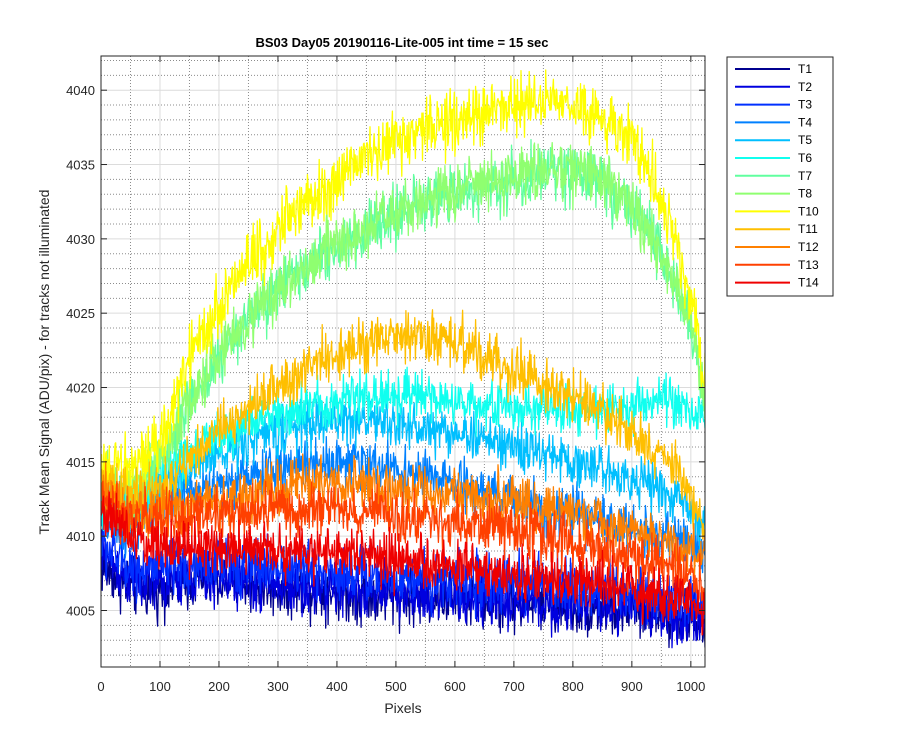  What do you see at coordinates (80, 388) in the screenshot?
I see `y-tick-label: 4020` at bounding box center [80, 388].